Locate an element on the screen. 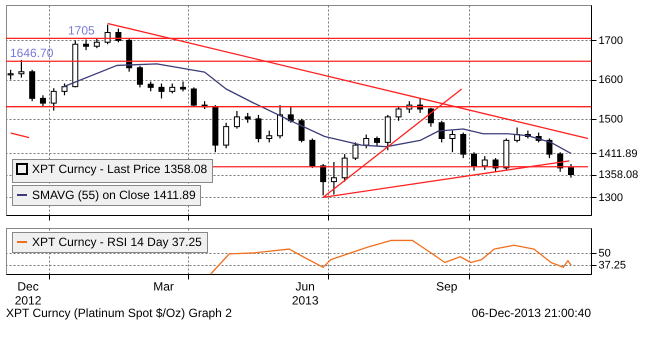  y-tick-label: 1700 is located at coordinates (610, 40).